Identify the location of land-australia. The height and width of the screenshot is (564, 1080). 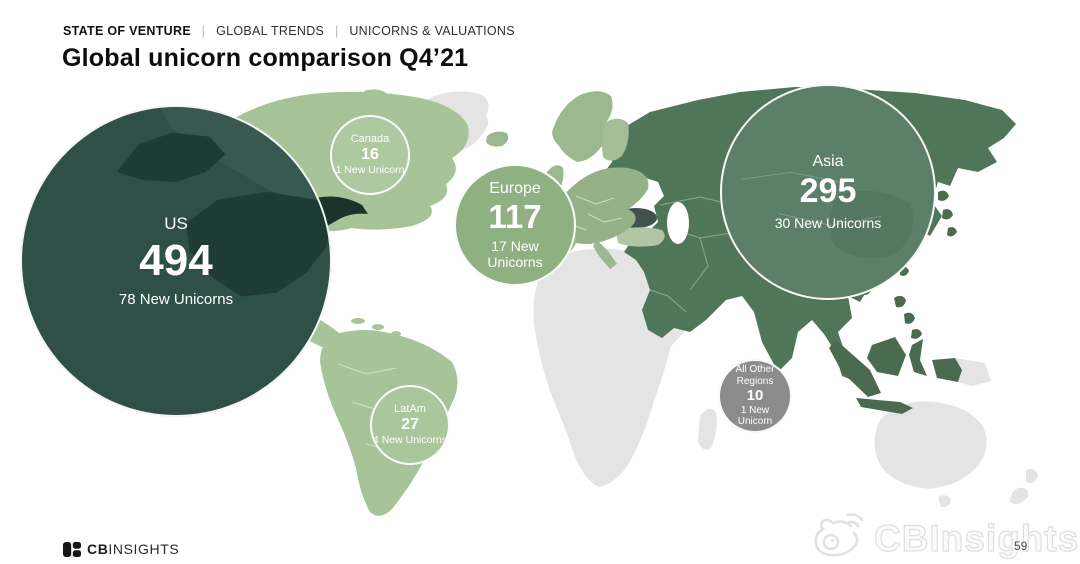
(930, 445).